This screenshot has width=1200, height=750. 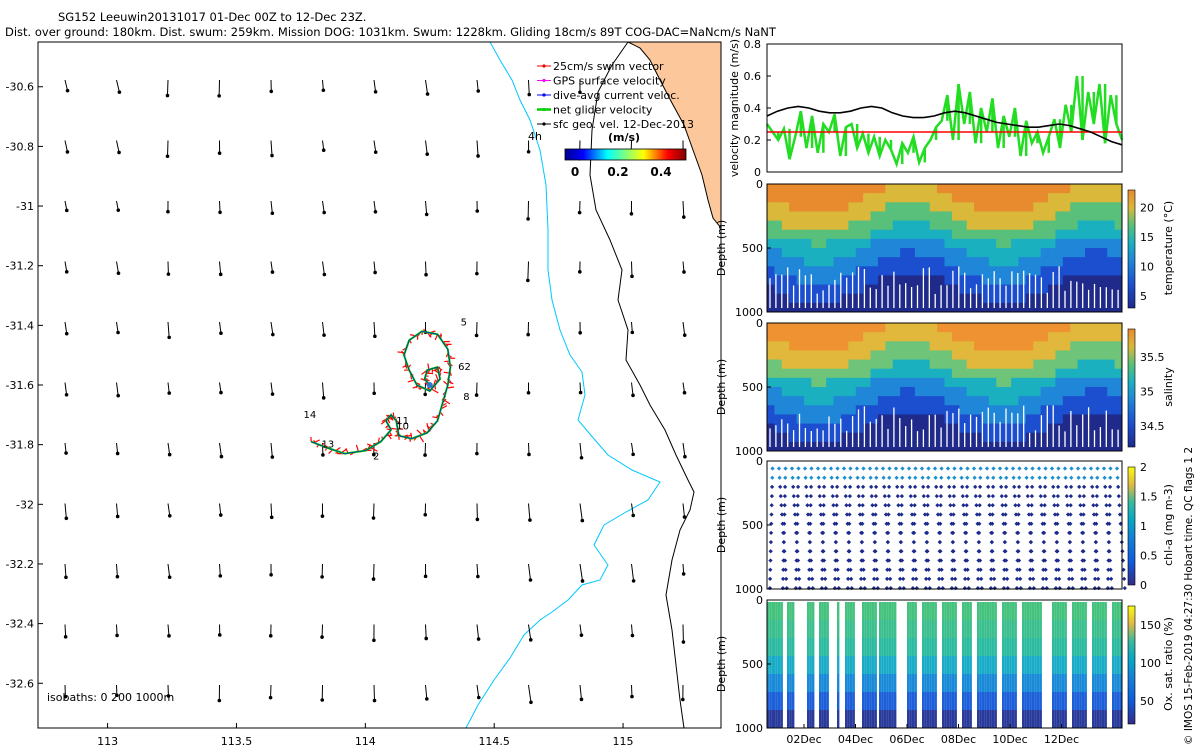 What do you see at coordinates (753, 44) in the screenshot?
I see `y-tick-label: 0.8` at bounding box center [753, 44].